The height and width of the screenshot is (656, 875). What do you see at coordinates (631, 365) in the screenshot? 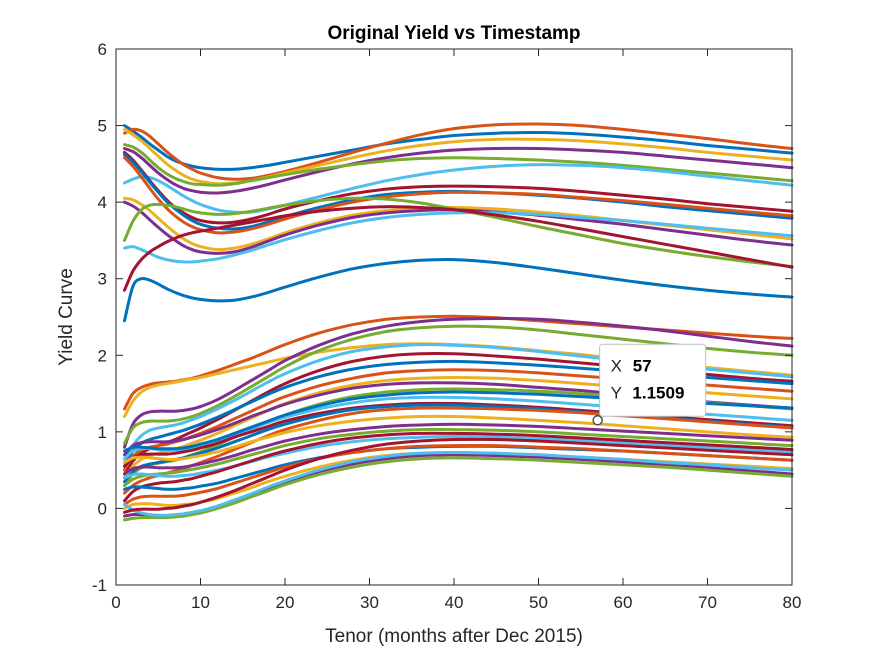
I see `datatip-x-row: X 57` at bounding box center [631, 365].